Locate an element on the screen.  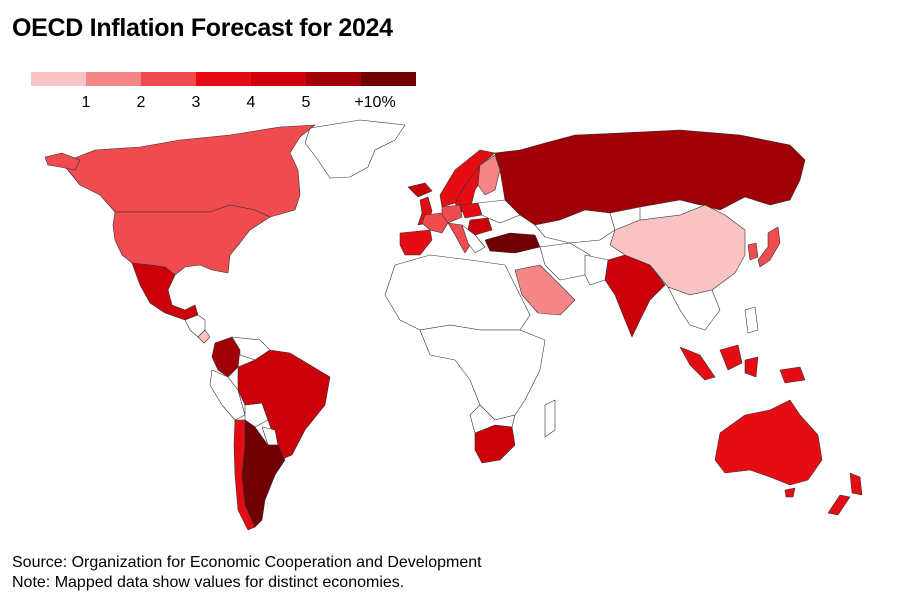
country-argentina is located at coordinates (263, 473).